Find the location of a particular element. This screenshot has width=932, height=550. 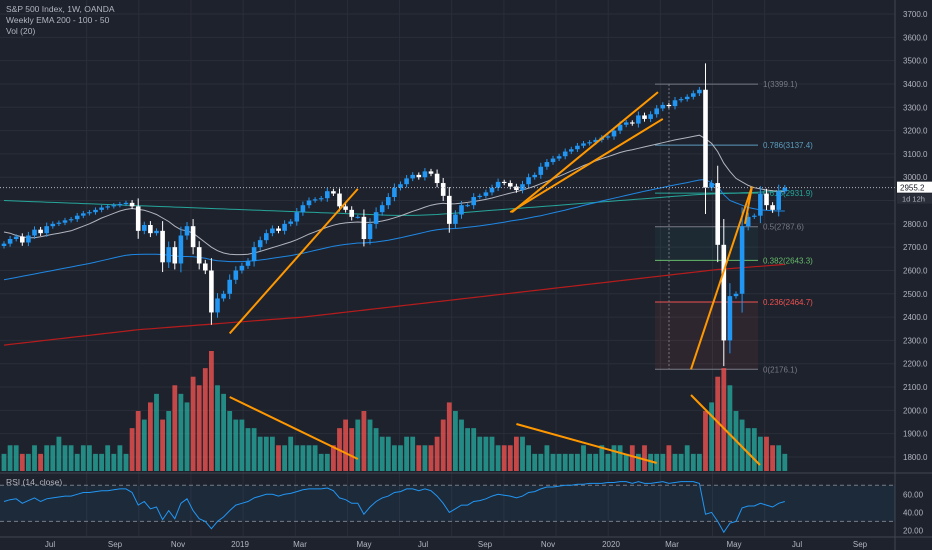

y-tick-label: 2300.0 is located at coordinates (915, 340).